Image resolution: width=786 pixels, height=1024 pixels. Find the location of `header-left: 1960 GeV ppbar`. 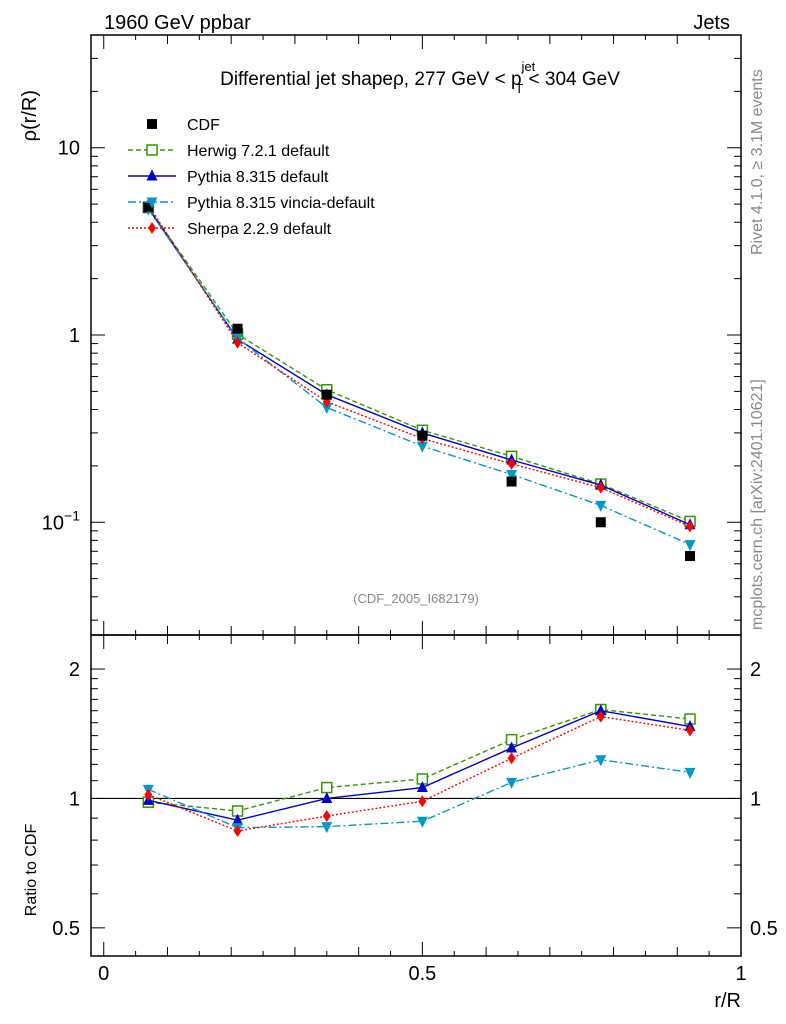

header-left: 1960 GeV ppbar is located at coordinates (177, 23).